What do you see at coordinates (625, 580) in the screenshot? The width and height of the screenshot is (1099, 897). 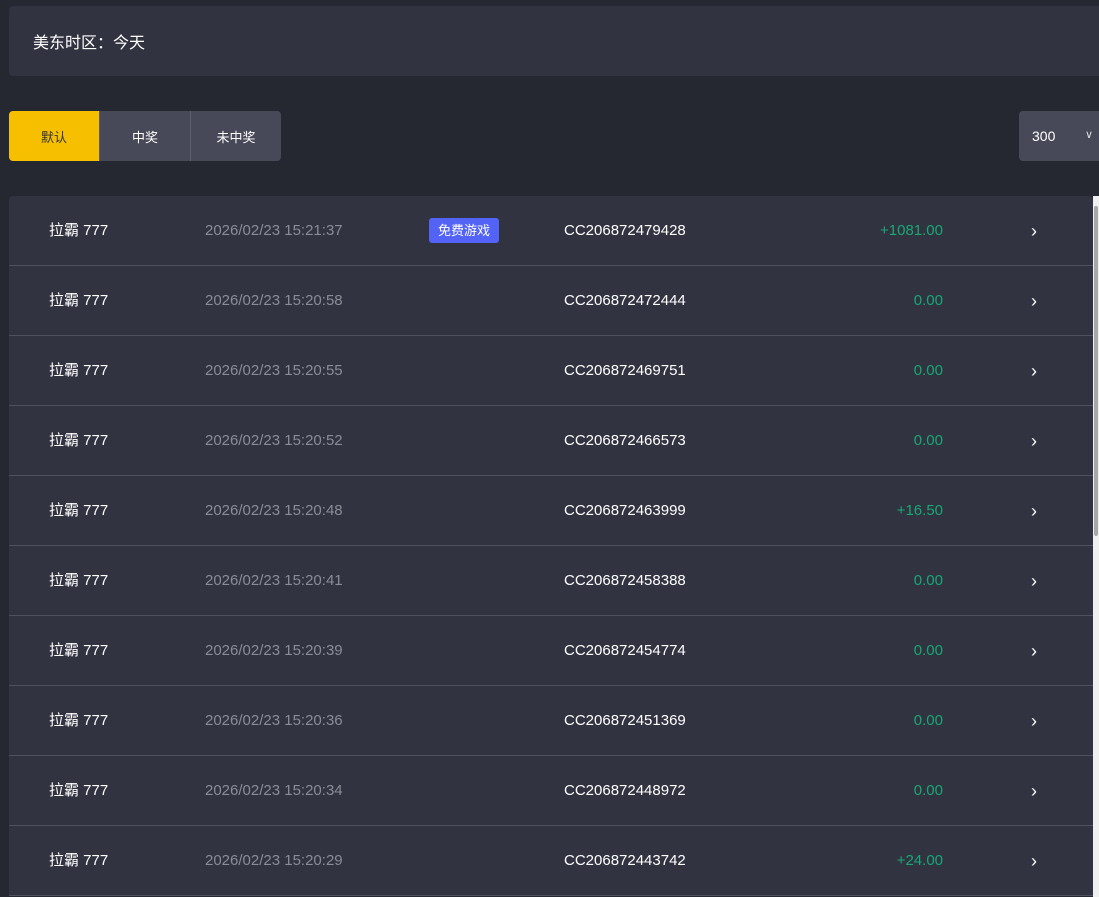 I see `order-id: CC206872458388` at bounding box center [625, 580].